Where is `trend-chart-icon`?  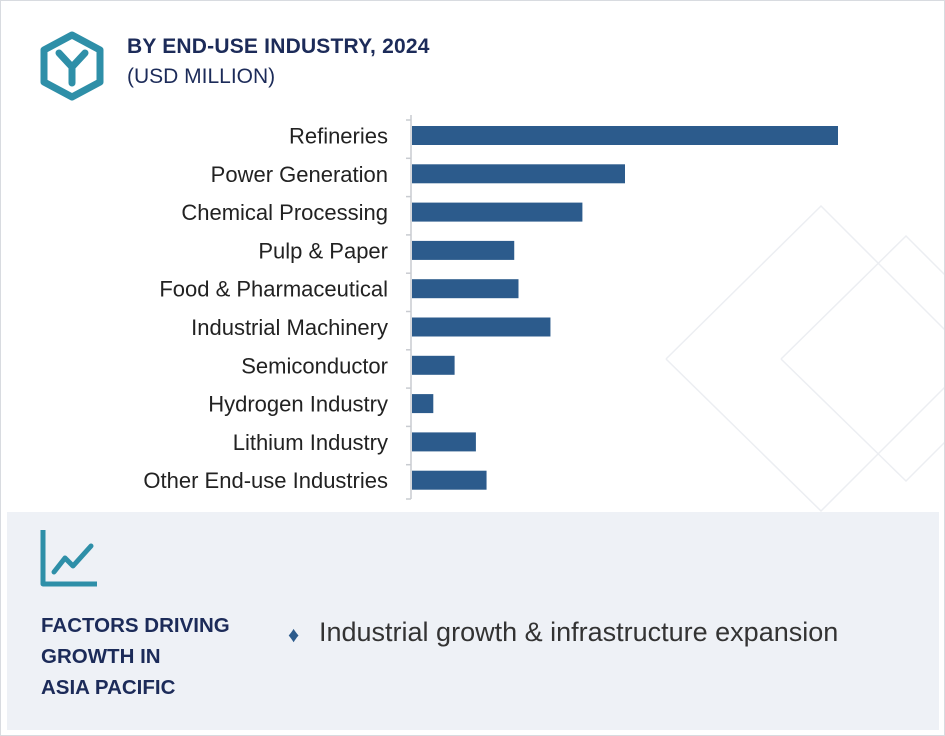
trend-chart-icon is located at coordinates (68, 558).